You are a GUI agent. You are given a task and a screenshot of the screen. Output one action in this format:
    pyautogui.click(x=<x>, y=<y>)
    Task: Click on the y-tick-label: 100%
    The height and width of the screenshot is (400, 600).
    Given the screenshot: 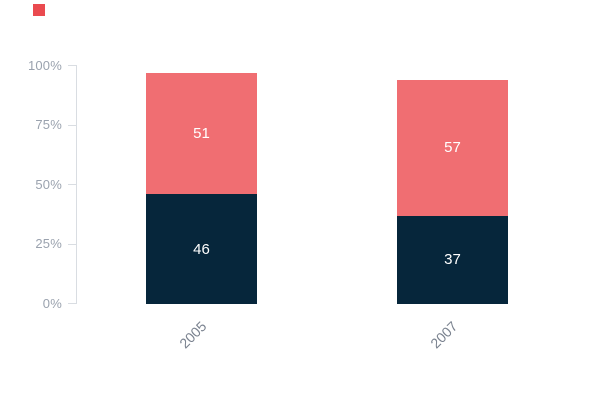 What is the action you would take?
    pyautogui.click(x=44, y=65)
    